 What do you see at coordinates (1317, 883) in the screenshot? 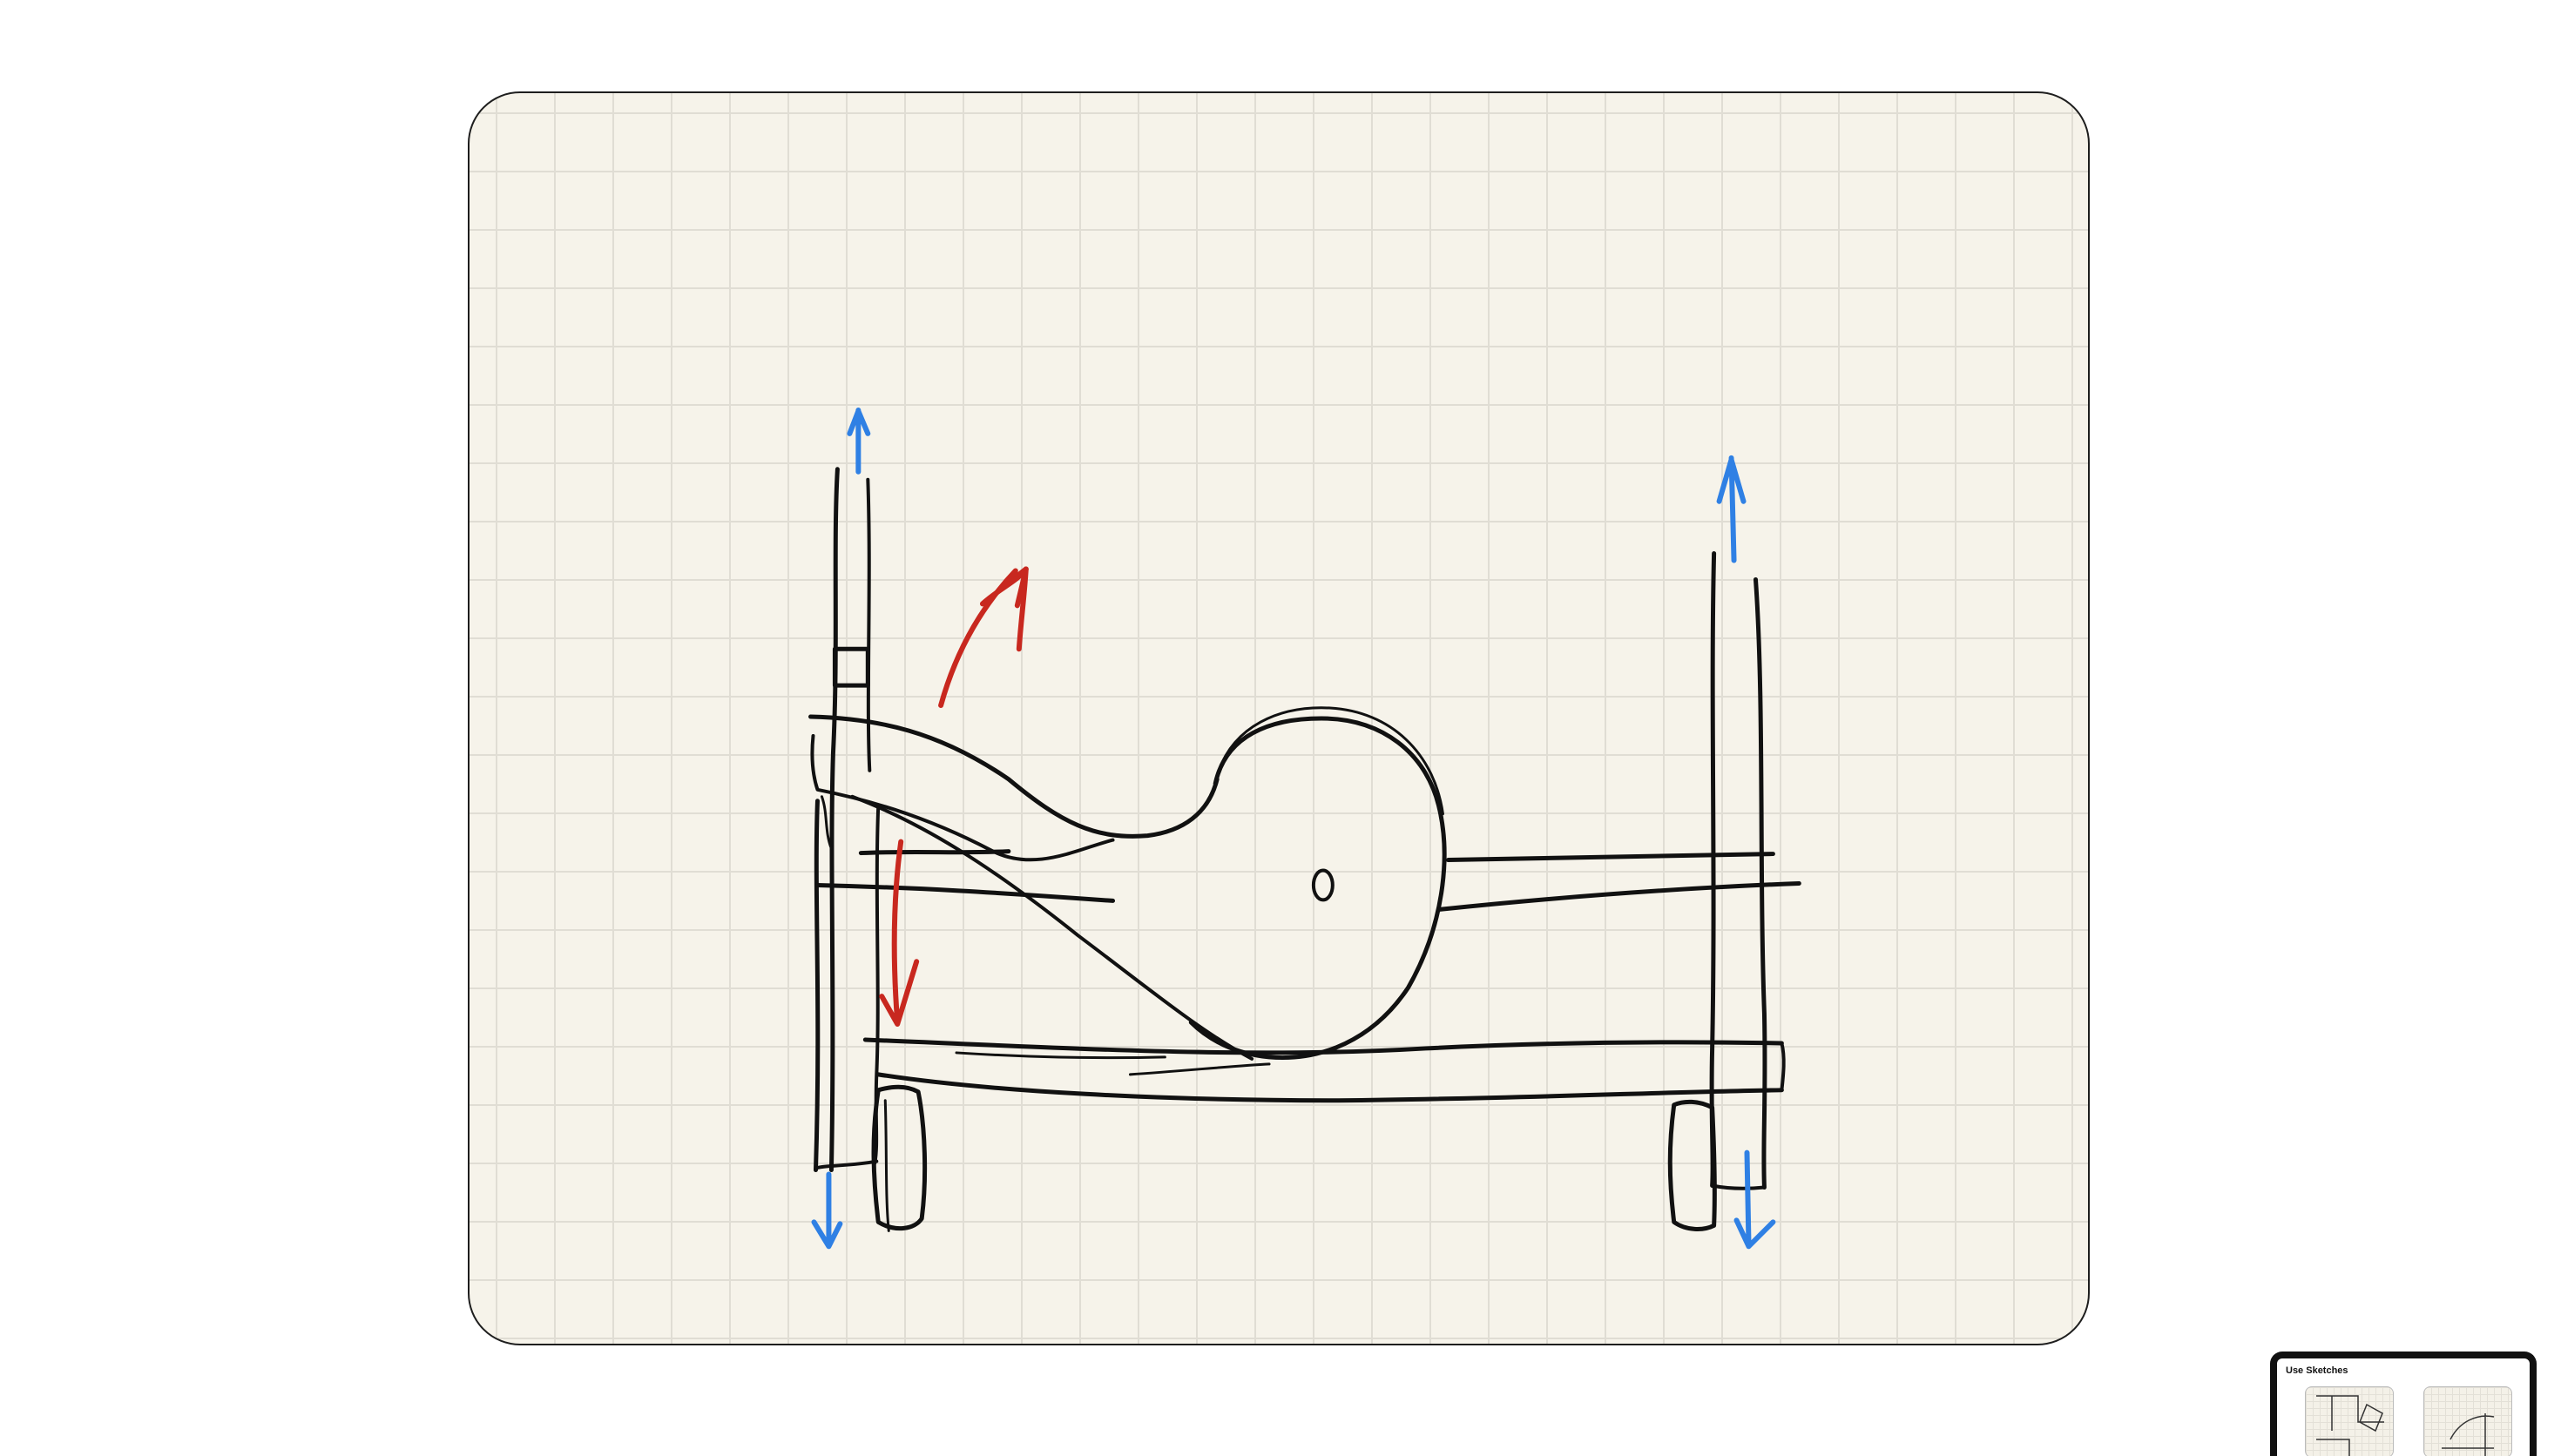
I see `patient-figure` at bounding box center [1317, 883].